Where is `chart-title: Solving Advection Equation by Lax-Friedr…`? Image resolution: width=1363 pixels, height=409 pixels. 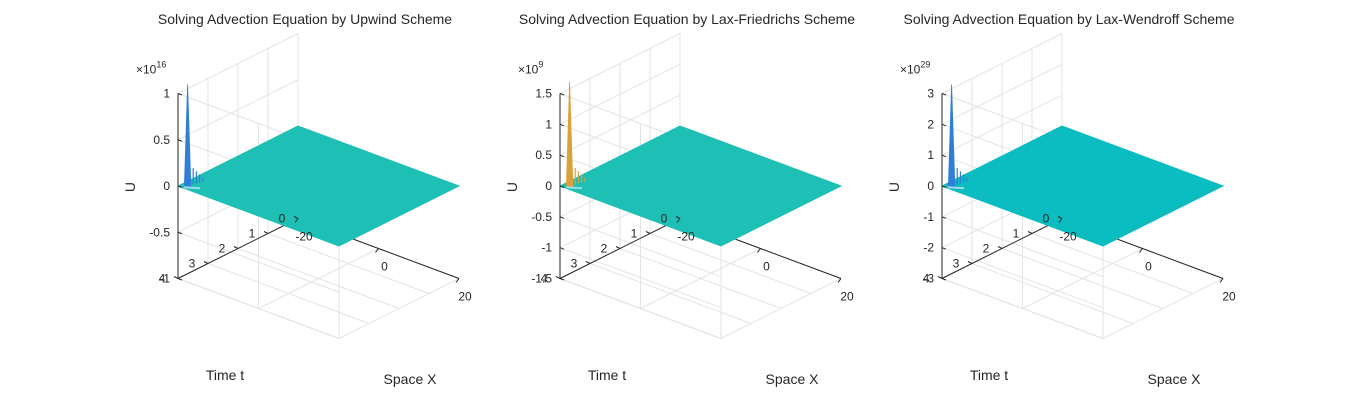 chart-title: Solving Advection Equation by Lax-Friedr… is located at coordinates (687, 19).